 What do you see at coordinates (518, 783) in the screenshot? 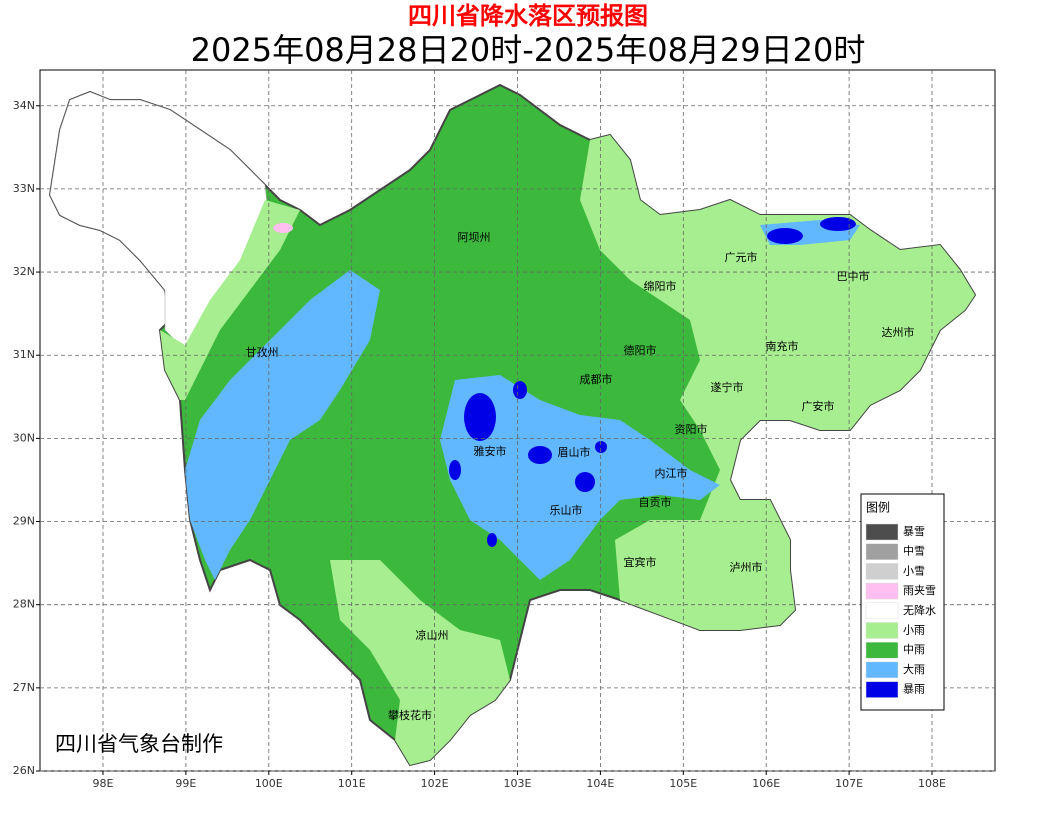
I see `x-tick-label: 103E` at bounding box center [518, 783].